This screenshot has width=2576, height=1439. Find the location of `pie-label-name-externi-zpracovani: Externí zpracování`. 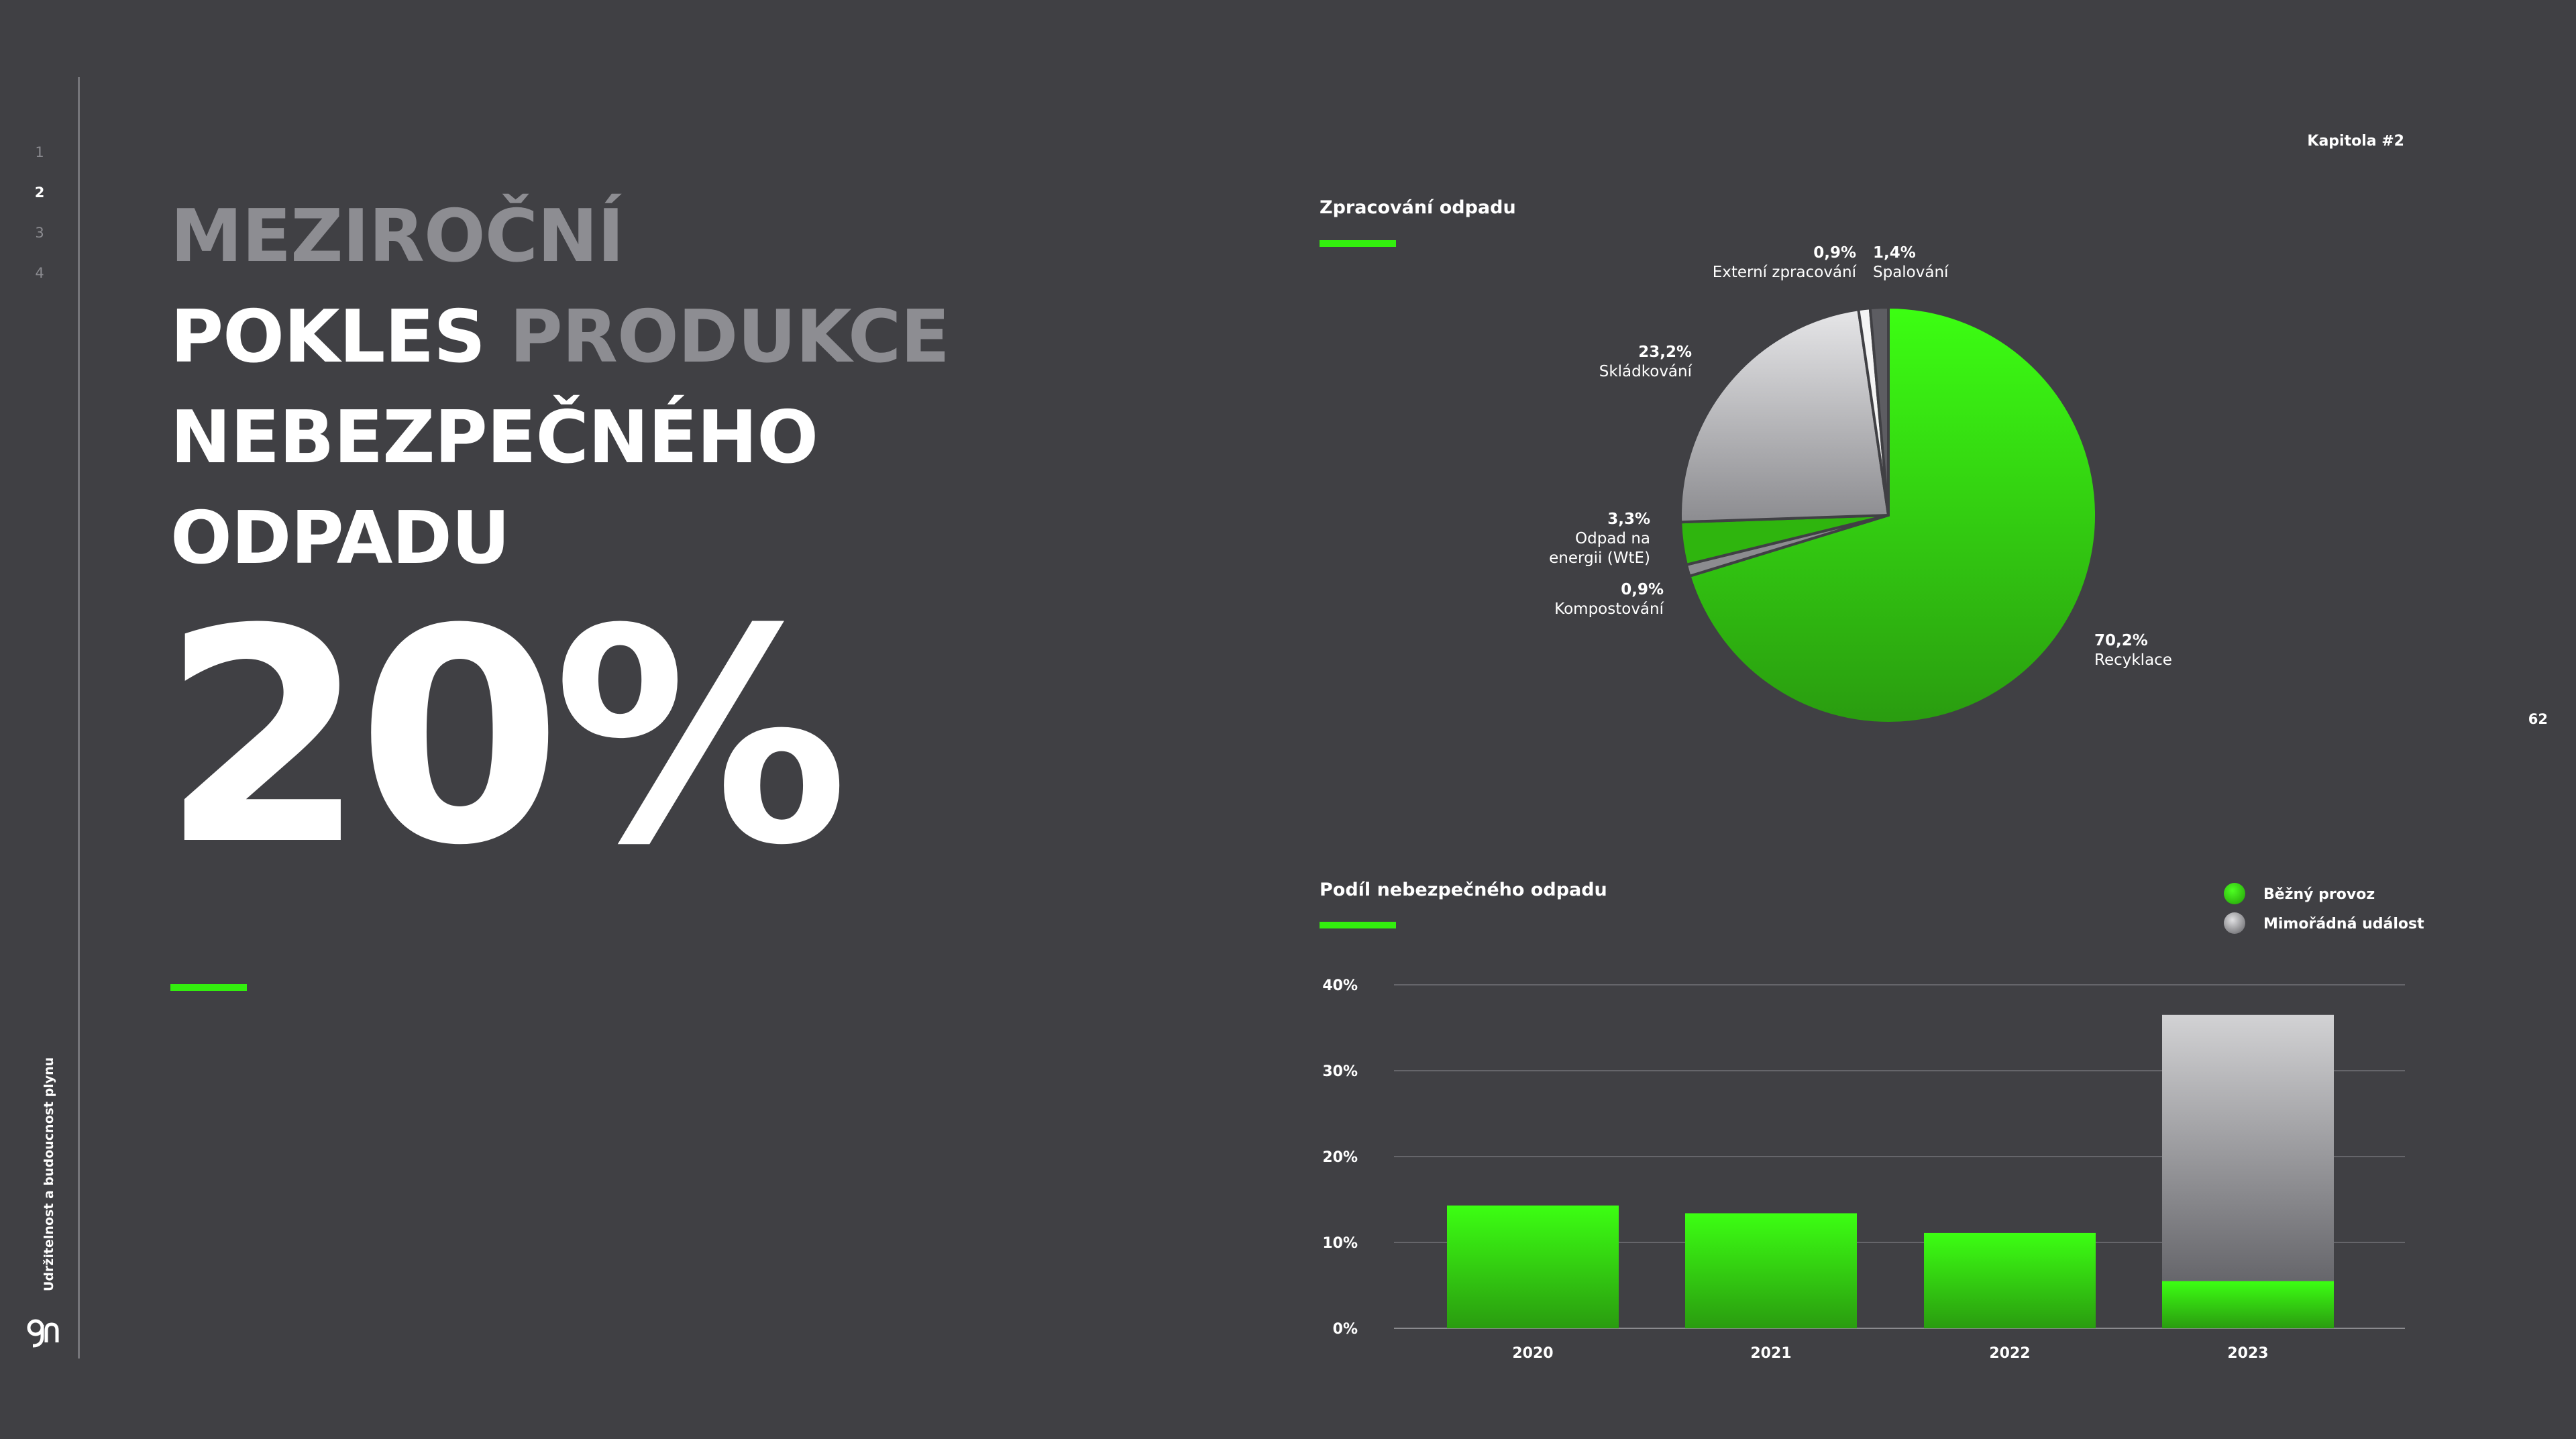

pie-label-name-externi-zpracovani: Externí zpracování is located at coordinates (1785, 272).